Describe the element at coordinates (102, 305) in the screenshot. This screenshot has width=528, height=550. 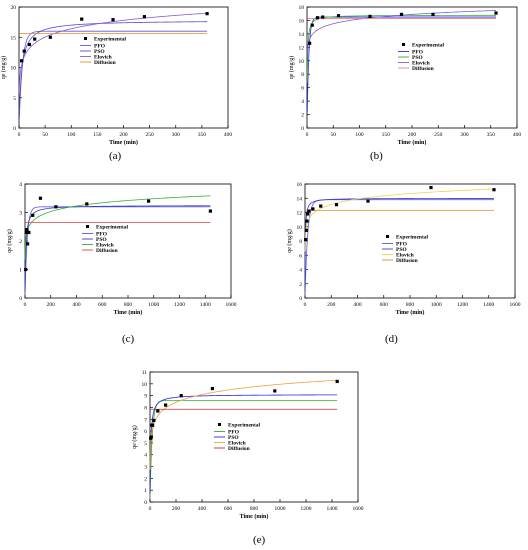
I see `x-tick-label: 600` at that location.